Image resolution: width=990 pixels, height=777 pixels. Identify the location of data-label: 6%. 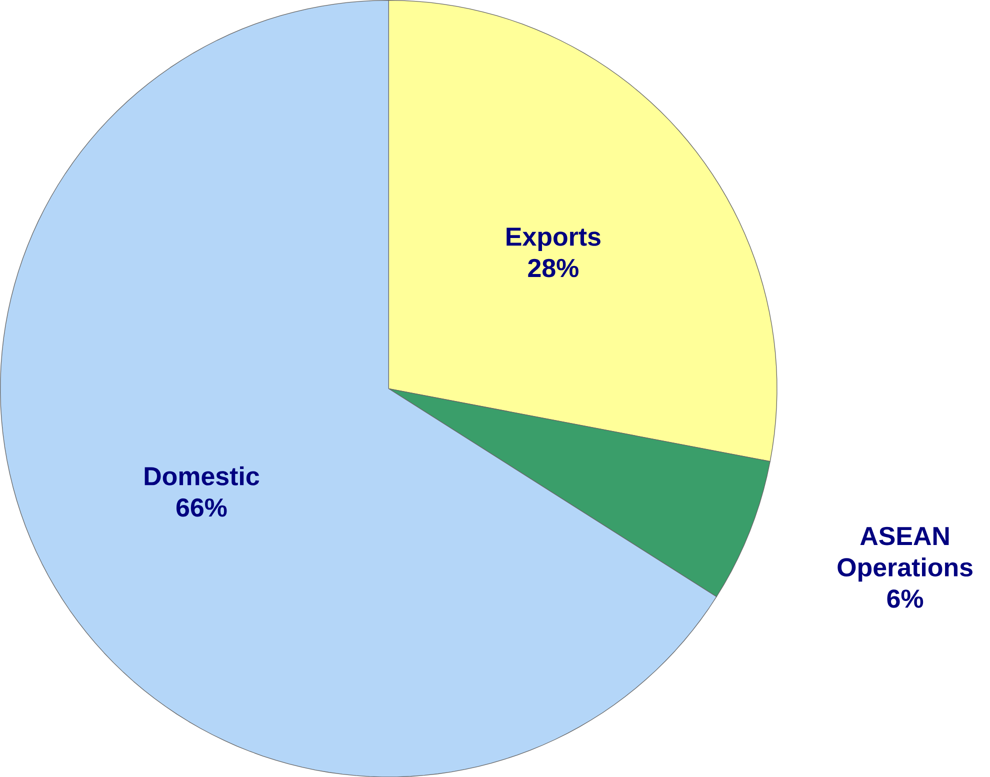
(905, 598).